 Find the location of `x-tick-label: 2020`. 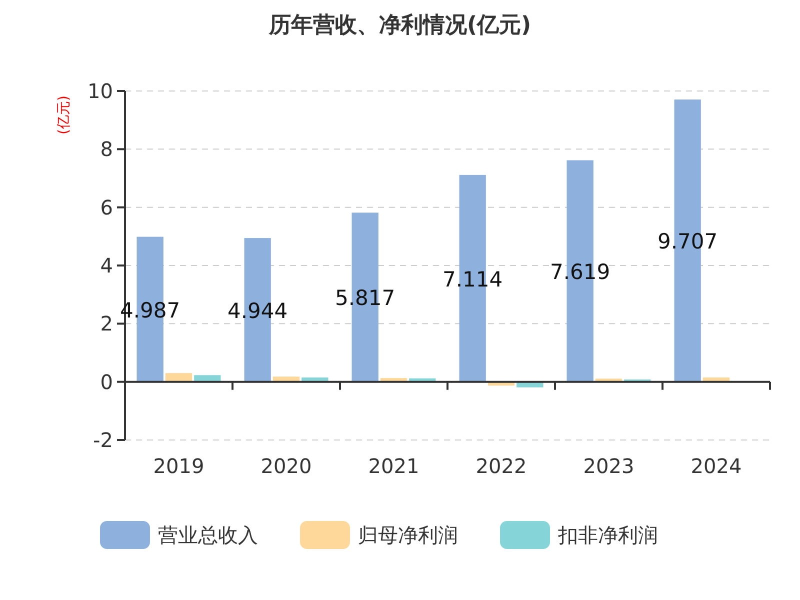

x-tick-label: 2020 is located at coordinates (286, 466).